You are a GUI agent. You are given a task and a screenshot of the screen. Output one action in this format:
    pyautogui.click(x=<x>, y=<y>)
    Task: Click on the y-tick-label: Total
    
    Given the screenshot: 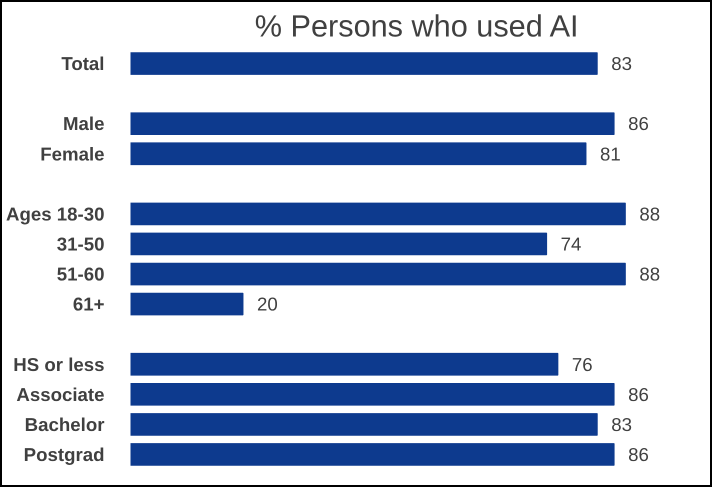 What is the action you would take?
    pyautogui.click(x=83, y=63)
    